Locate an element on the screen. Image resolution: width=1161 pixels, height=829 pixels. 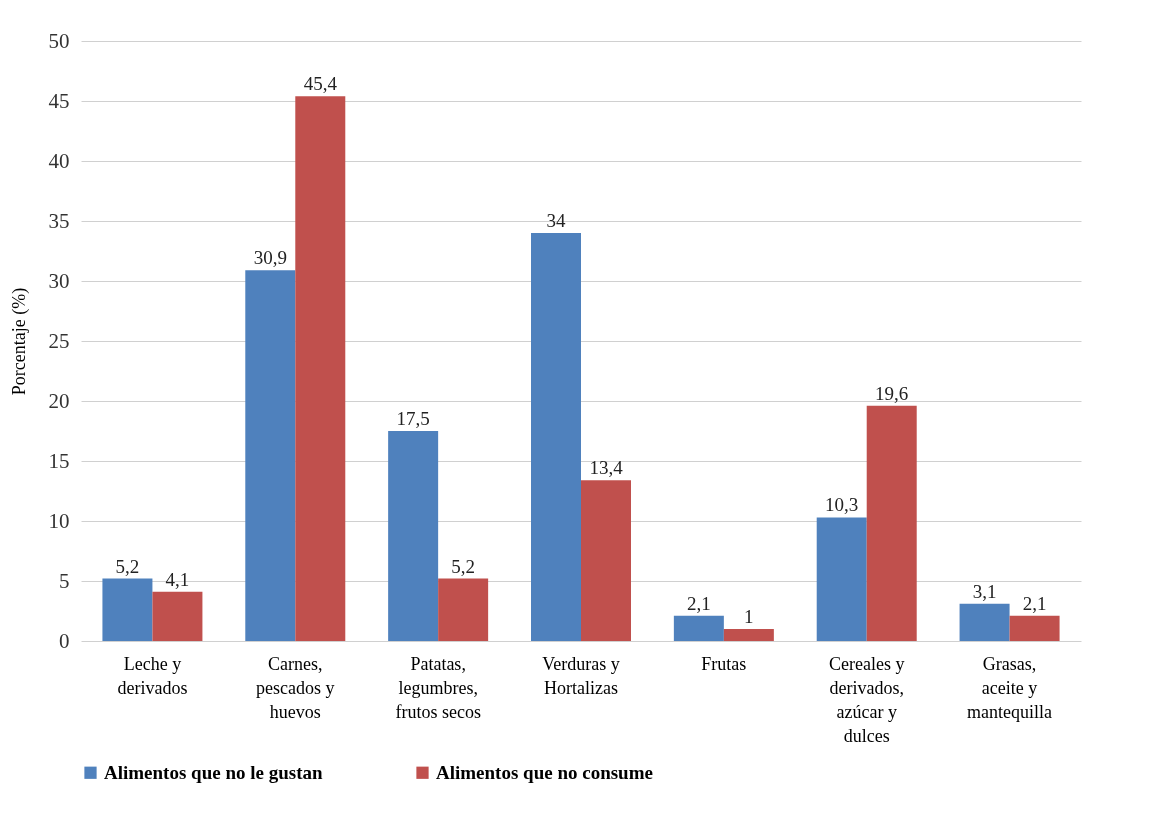
y-tick-label: 15 is located at coordinates (59, 460).